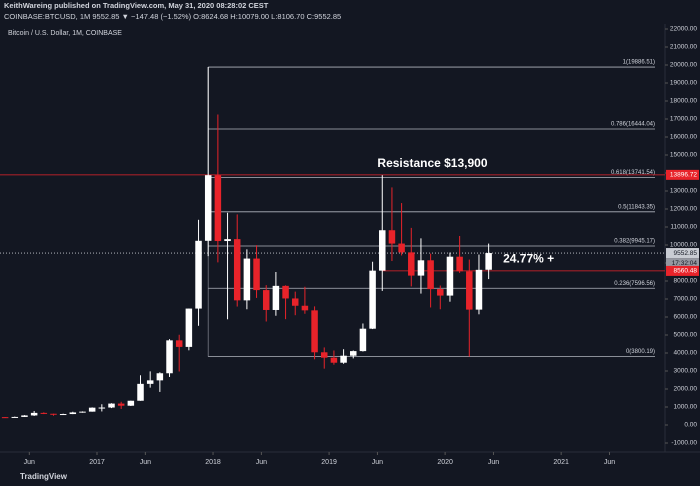  Describe the element at coordinates (690, 425) in the screenshot. I see `y-tick-label: 0.00` at that location.